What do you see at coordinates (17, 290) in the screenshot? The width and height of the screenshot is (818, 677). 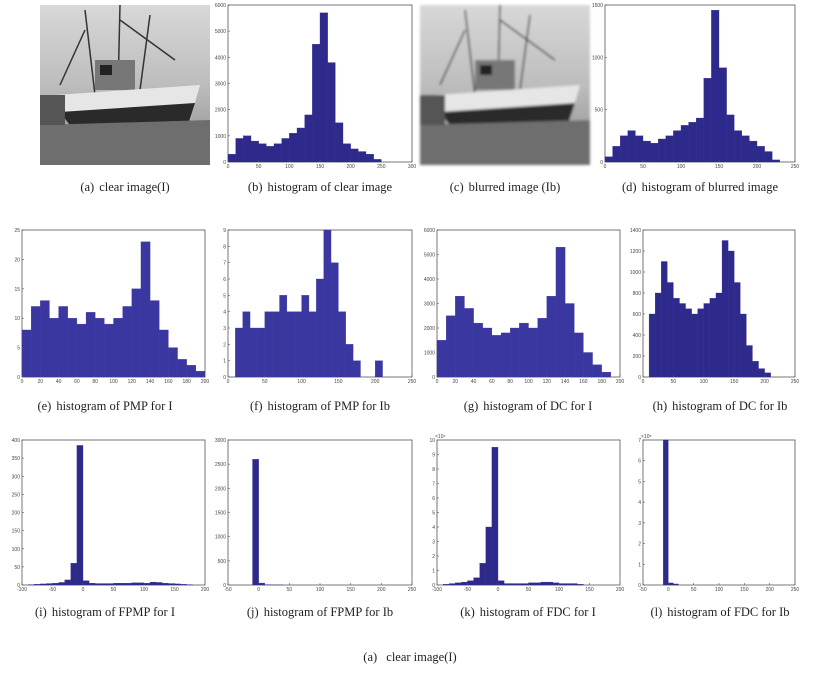 I see `y-tick-label: 15` at bounding box center [17, 290].